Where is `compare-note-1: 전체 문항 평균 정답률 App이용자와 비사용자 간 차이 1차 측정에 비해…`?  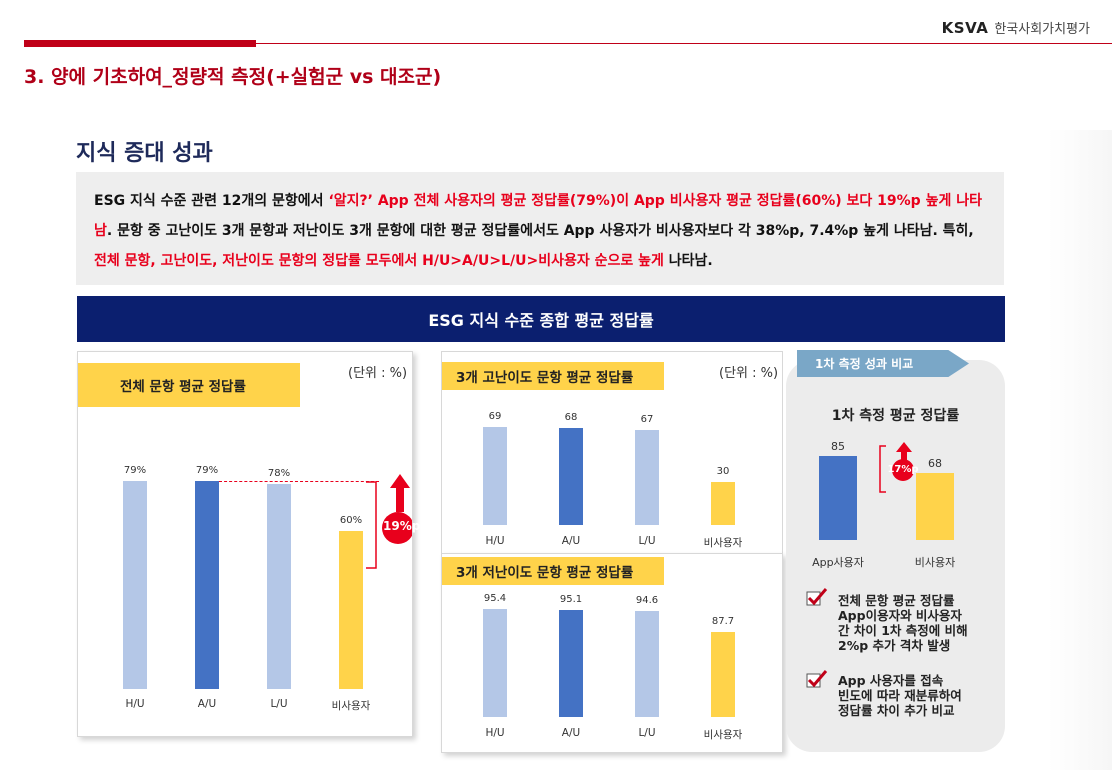 compare-note-1: 전체 문항 평균 정답률 App이용자와 비사용자 간 차이 1차 측정에 비해… is located at coordinates (903, 623).